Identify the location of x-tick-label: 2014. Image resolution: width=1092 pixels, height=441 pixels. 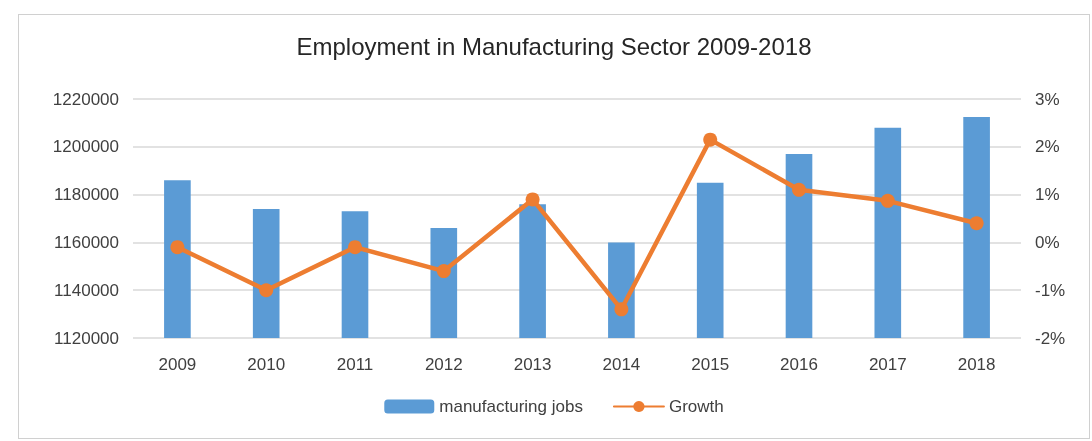
(621, 364).